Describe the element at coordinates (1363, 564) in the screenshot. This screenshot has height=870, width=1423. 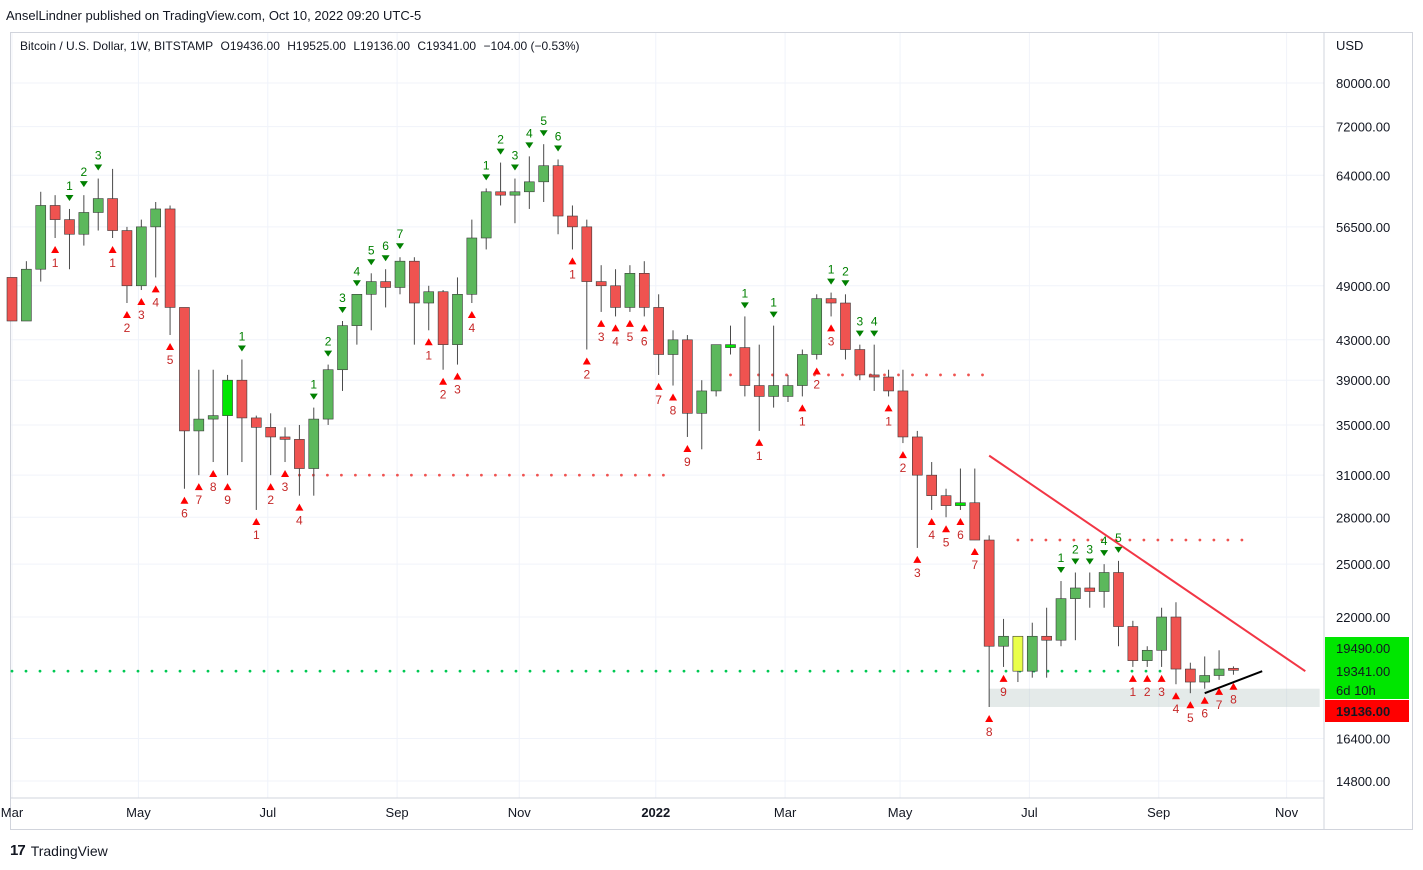
I see `price-tick-label: 25000.00` at that location.